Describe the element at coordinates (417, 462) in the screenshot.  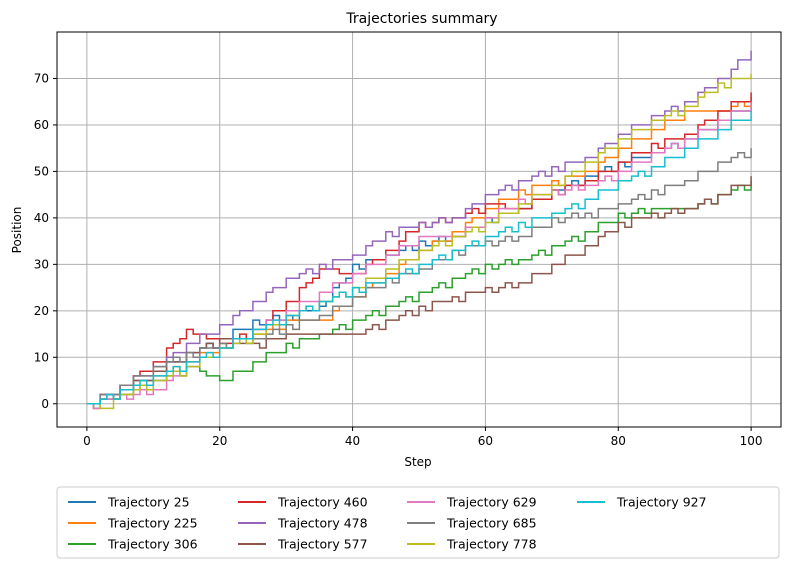
I see `x-axis-label: Step` at that location.